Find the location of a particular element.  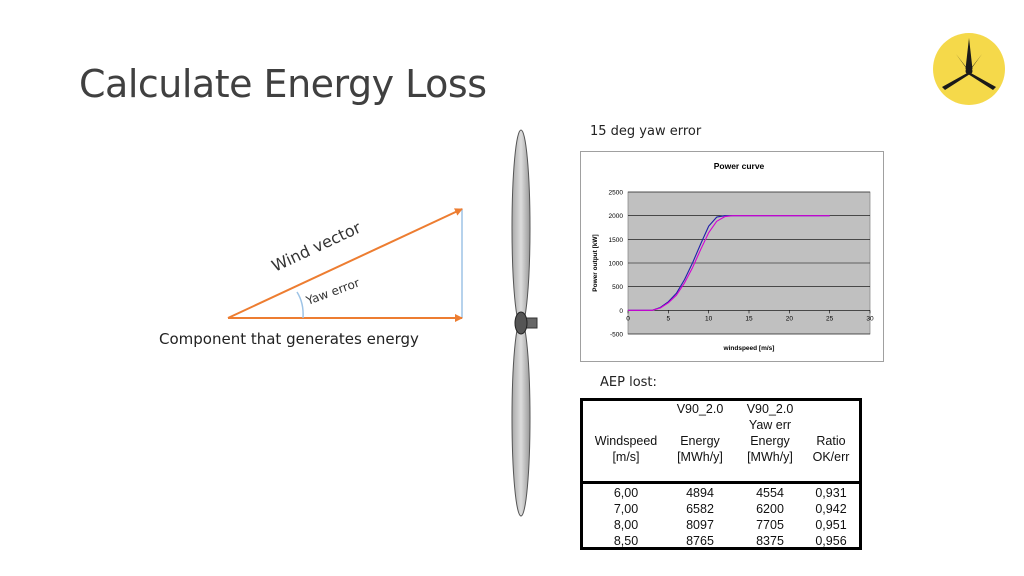

x-tick-label: 5 is located at coordinates (669, 318).